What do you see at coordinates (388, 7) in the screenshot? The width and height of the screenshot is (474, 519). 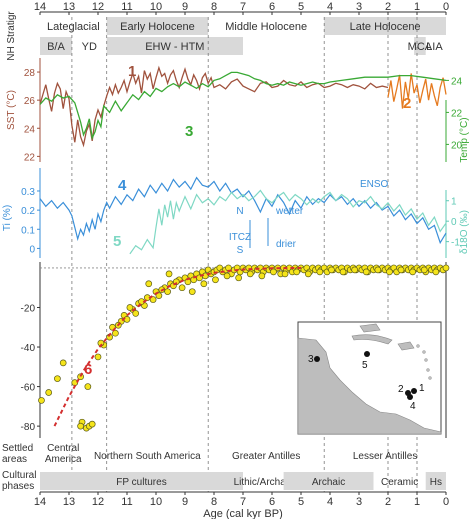 I see `top-tick-label: 2` at bounding box center [388, 7].